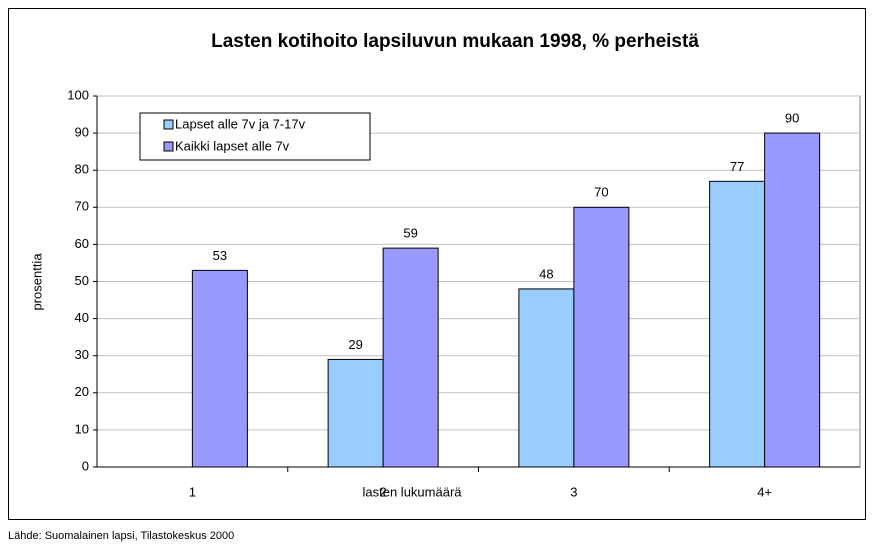  Describe the element at coordinates (601, 192) in the screenshot. I see `value-label: 70` at that location.